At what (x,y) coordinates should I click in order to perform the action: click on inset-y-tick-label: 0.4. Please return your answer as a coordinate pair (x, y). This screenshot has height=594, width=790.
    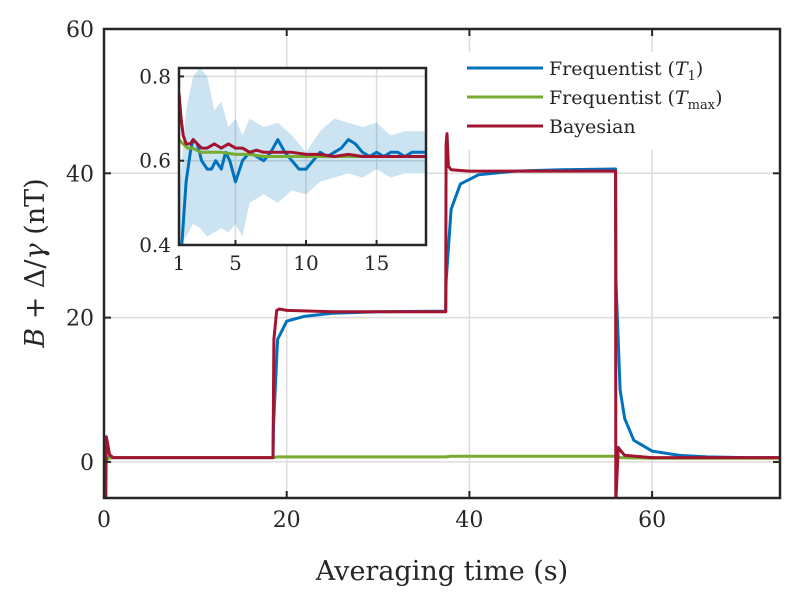
    Looking at the image, I should click on (155, 245).